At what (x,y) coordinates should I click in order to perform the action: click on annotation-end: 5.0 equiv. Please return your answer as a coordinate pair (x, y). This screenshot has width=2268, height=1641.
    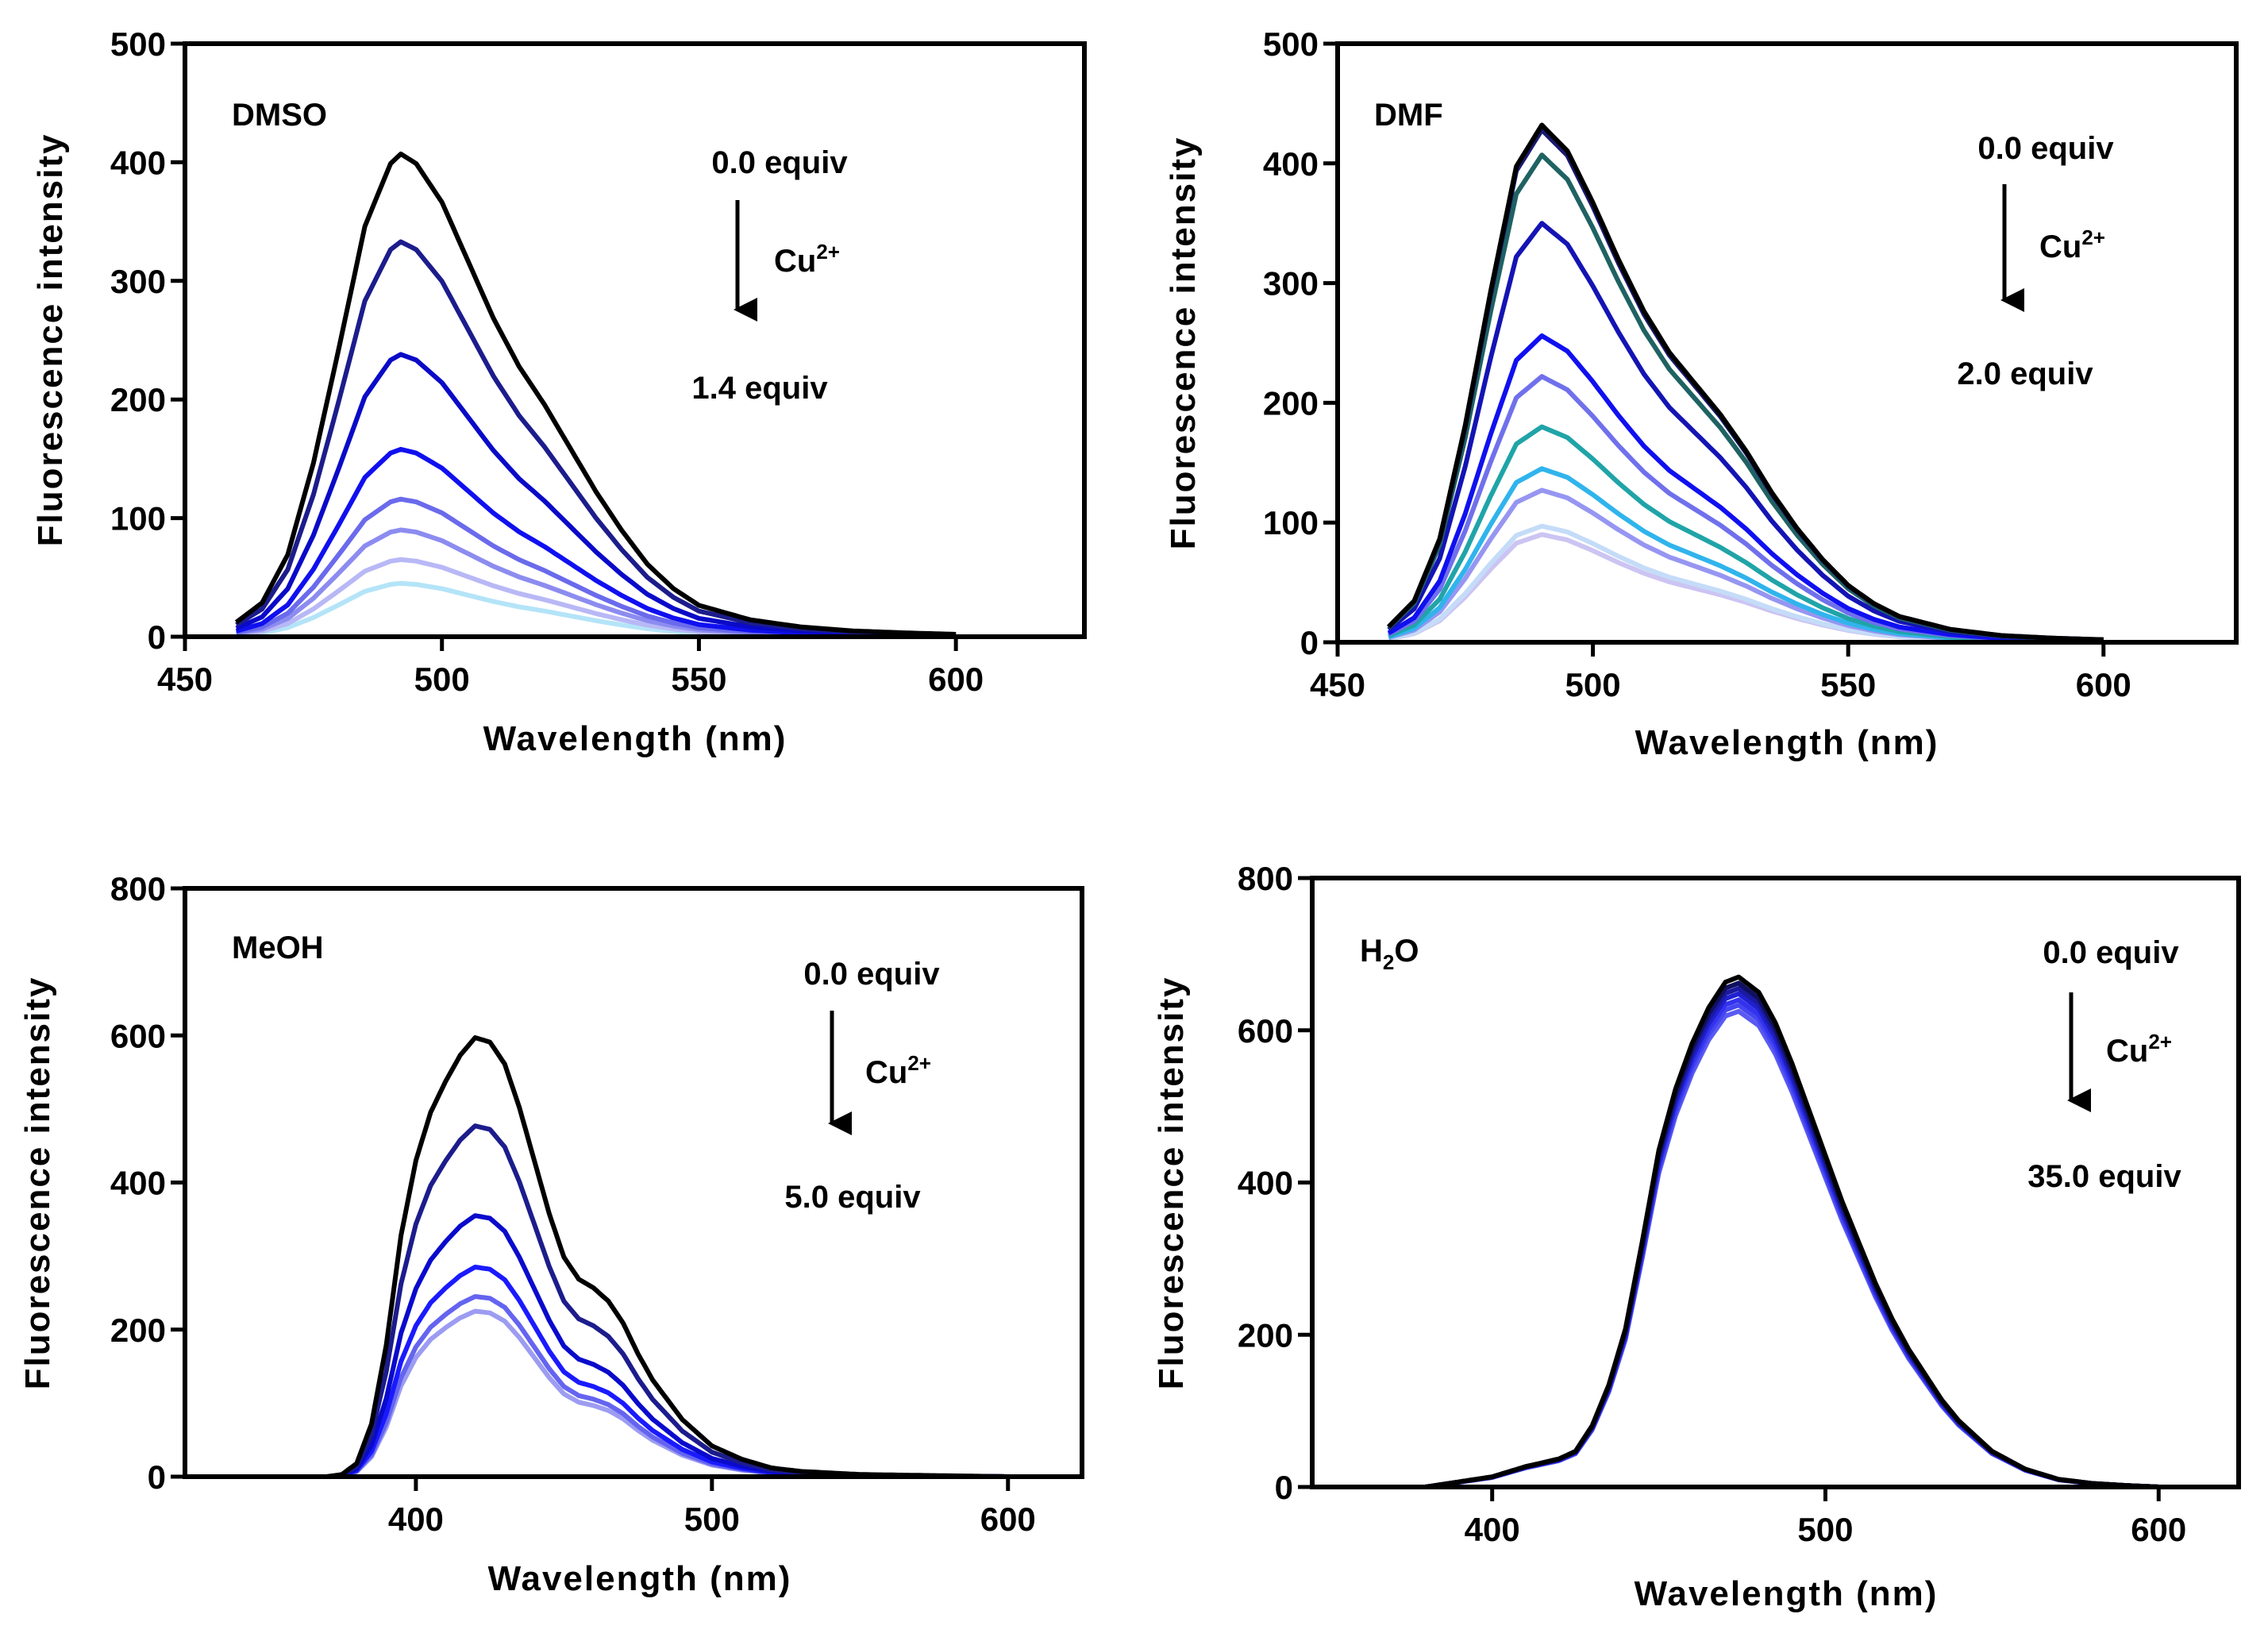
    Looking at the image, I should click on (852, 1197).